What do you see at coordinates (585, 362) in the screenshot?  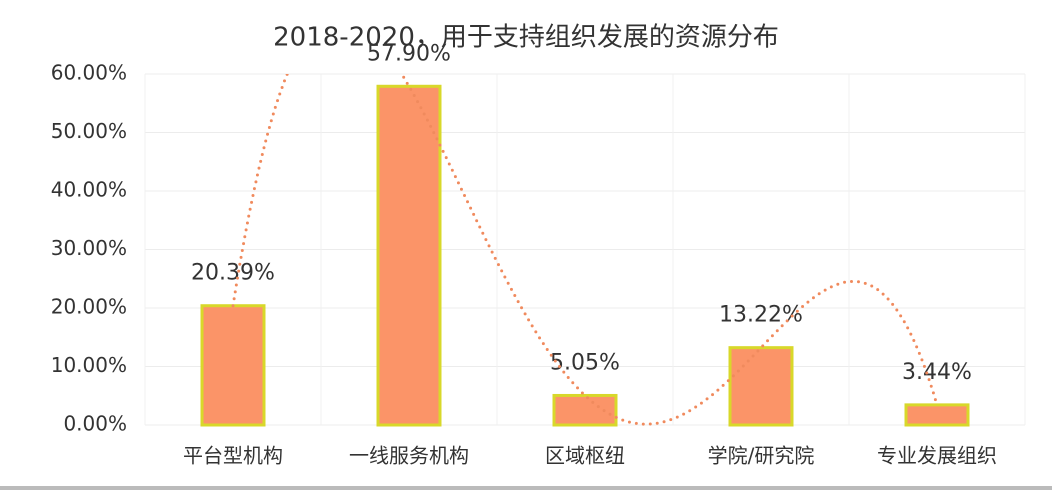 I see `value-label: 5.05%` at bounding box center [585, 362].